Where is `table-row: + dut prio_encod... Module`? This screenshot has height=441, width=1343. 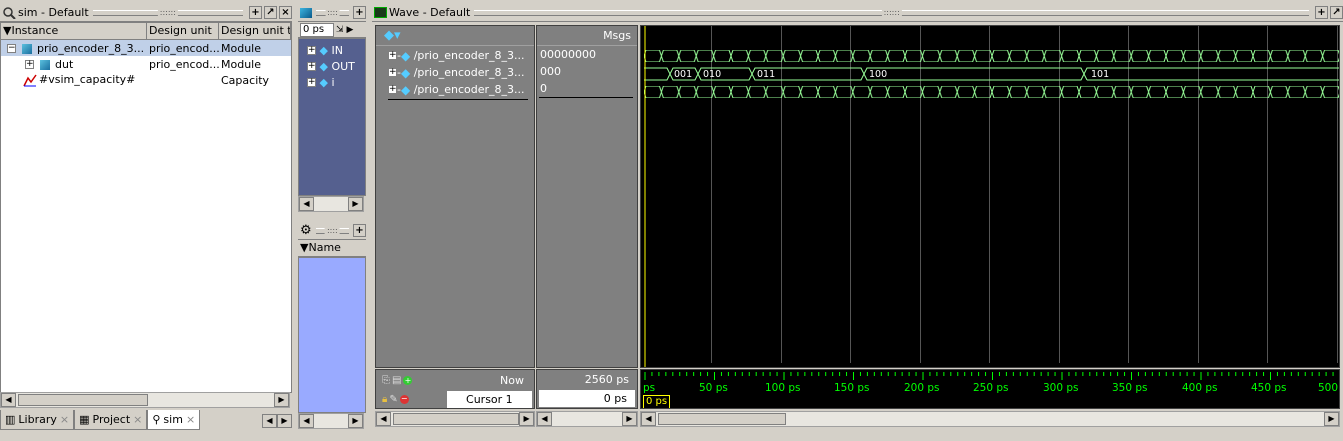
table-row: + dut prio_encod... Module is located at coordinates (146, 64).